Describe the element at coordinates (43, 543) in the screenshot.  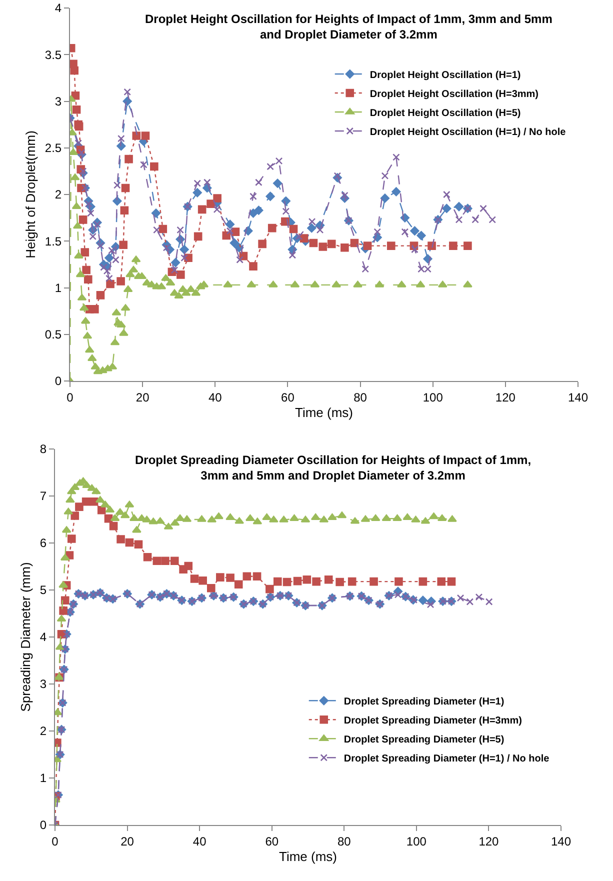
I see `y-tick-label: 6` at that location.